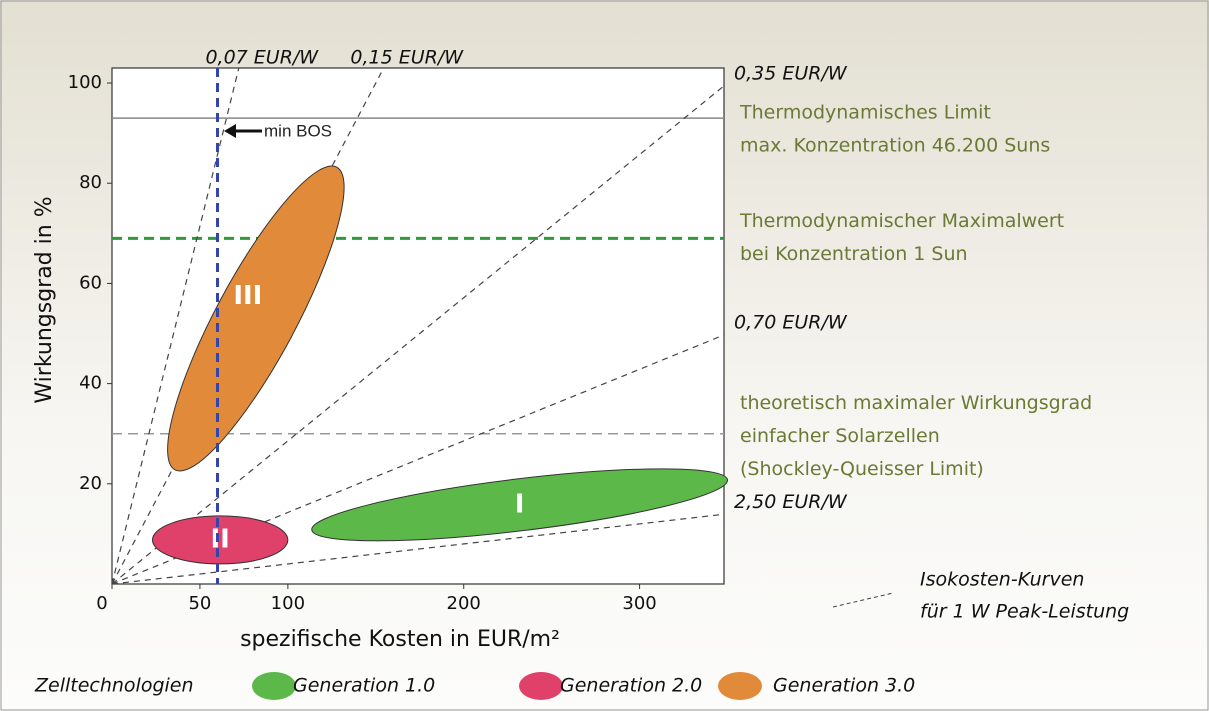 Image resolution: width=1209 pixels, height=711 pixels. Describe the element at coordinates (1024, 612) in the screenshot. I see `isocost-legend-text: für 1 W Peak-Leistung` at that location.